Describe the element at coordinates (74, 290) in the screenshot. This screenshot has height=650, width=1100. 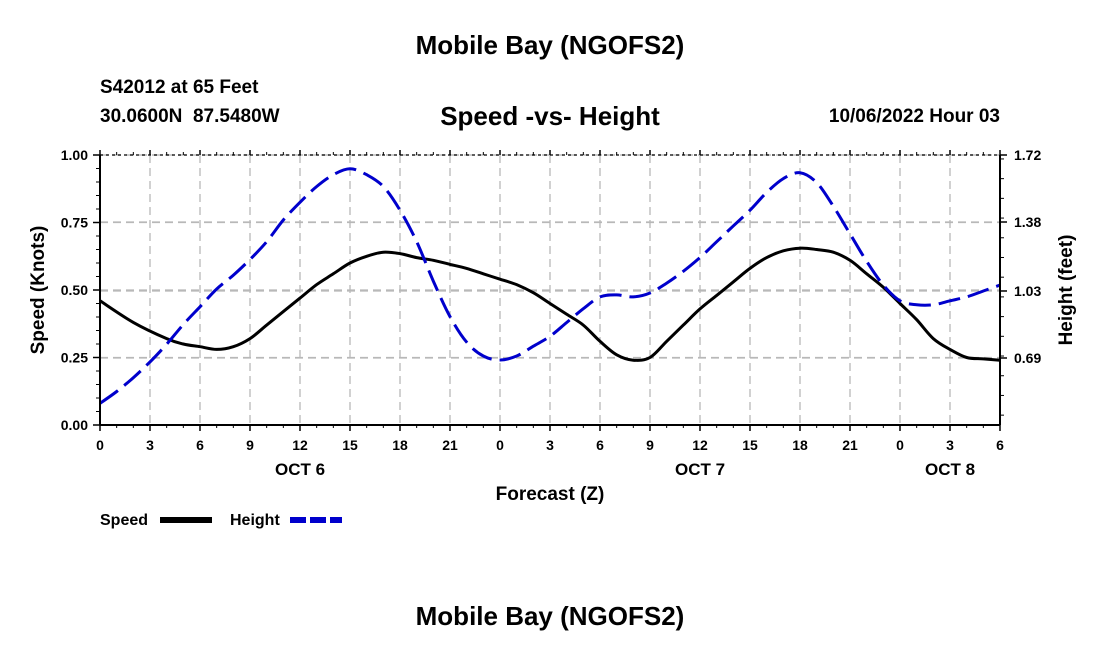
I see `left-tick-label: 0.50` at that location.